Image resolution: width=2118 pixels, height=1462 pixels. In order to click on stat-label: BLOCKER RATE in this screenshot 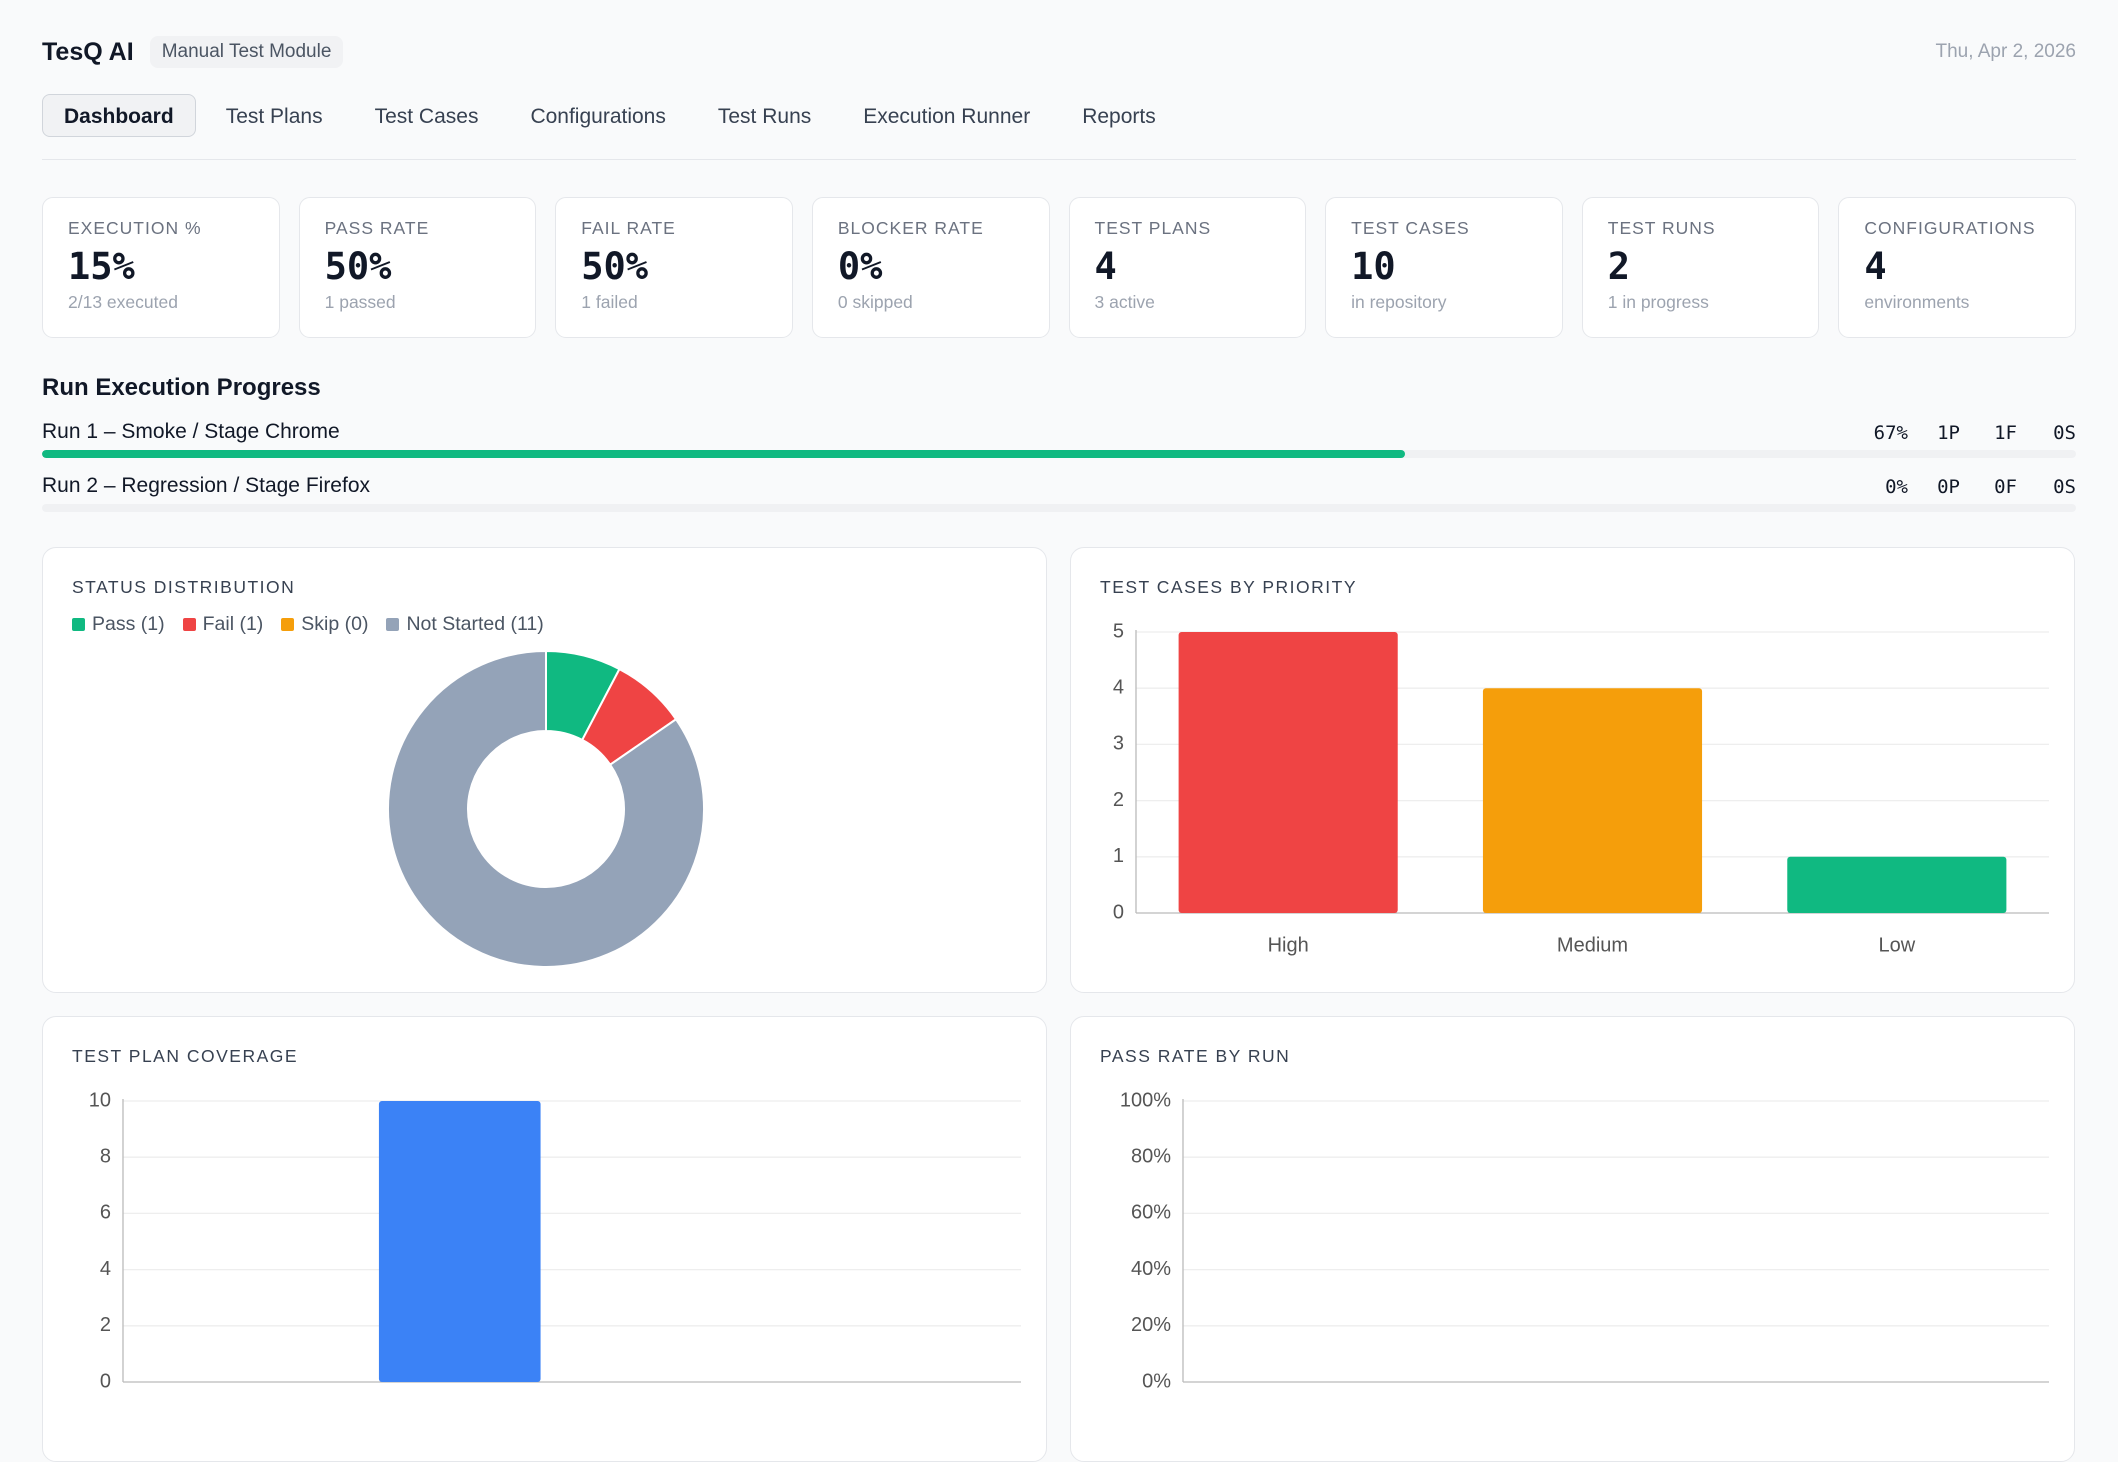, I will do `click(910, 228)`.